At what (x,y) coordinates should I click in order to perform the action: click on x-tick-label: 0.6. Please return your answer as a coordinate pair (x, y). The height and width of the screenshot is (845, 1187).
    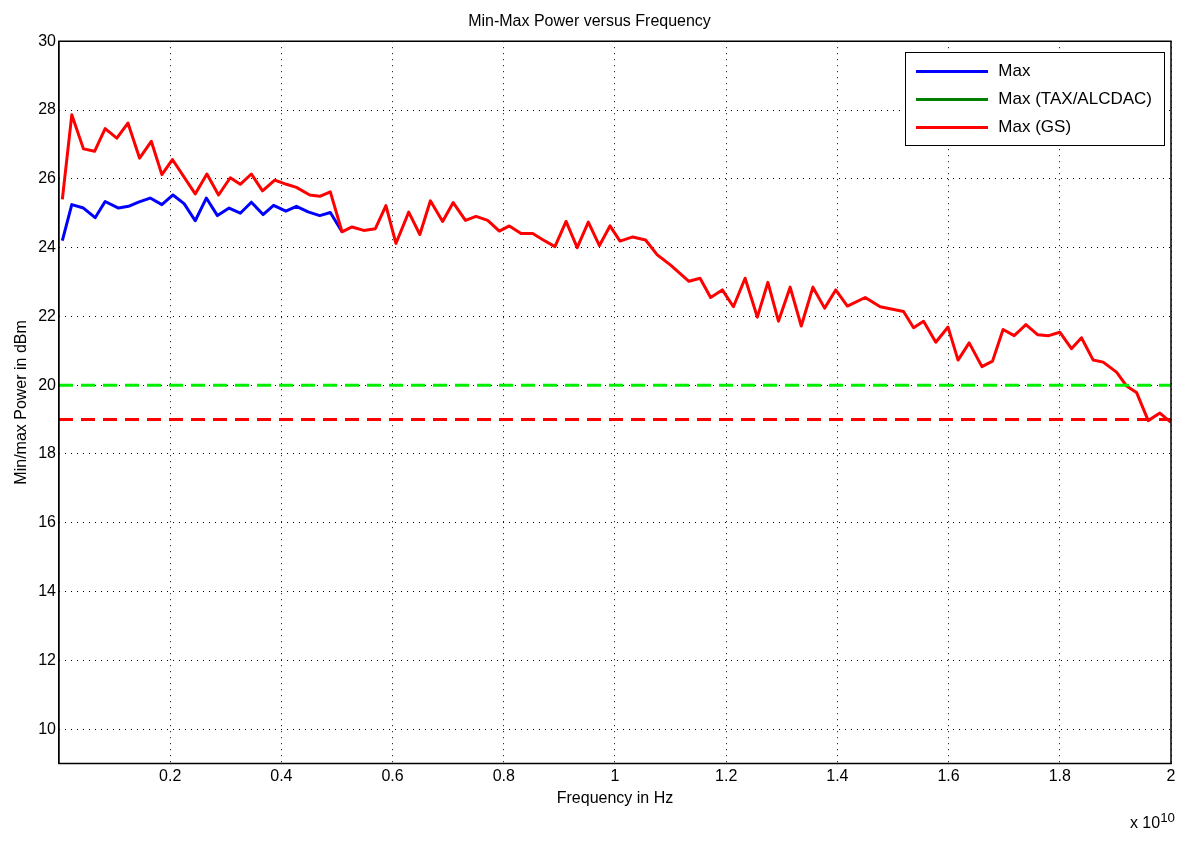
    Looking at the image, I should click on (392, 775).